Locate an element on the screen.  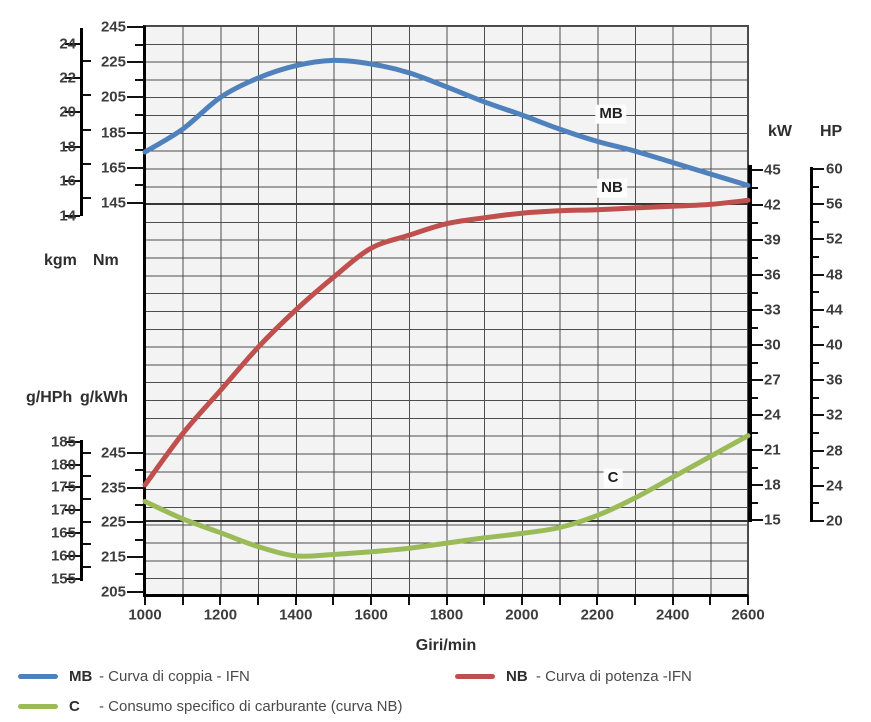
Nm-tick-label: 185 is located at coordinates (113, 133).